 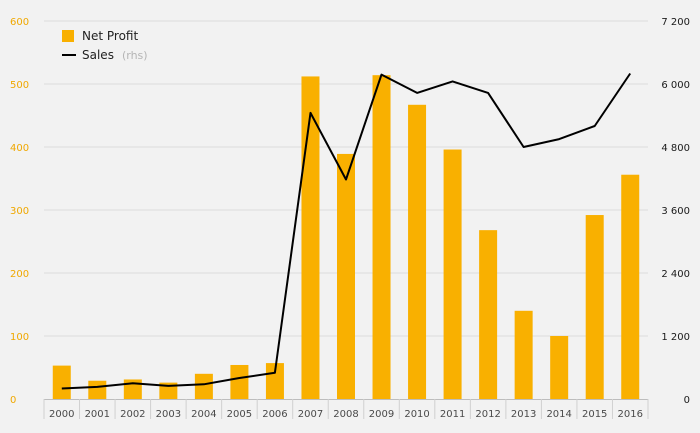 I want to click on right-tick-label: 2 400, so click(x=675, y=274).